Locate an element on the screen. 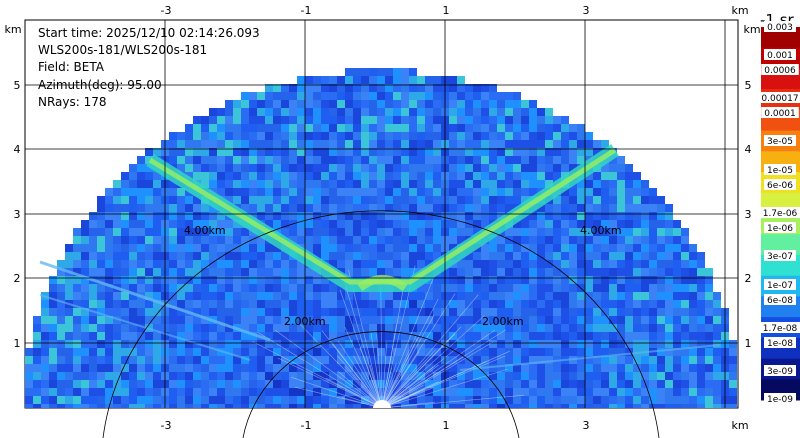 The image size is (800, 438). azimuth: Azimuth(deg): 95.00 is located at coordinates (100, 84).